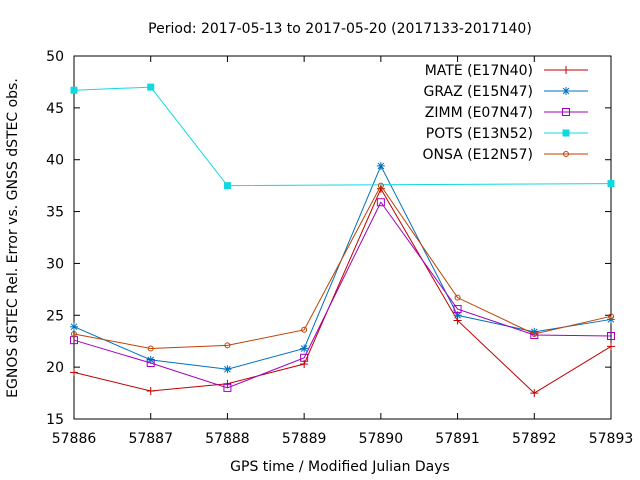 This screenshot has width=640, height=480. I want to click on y-tick-label: 45, so click(55, 109).